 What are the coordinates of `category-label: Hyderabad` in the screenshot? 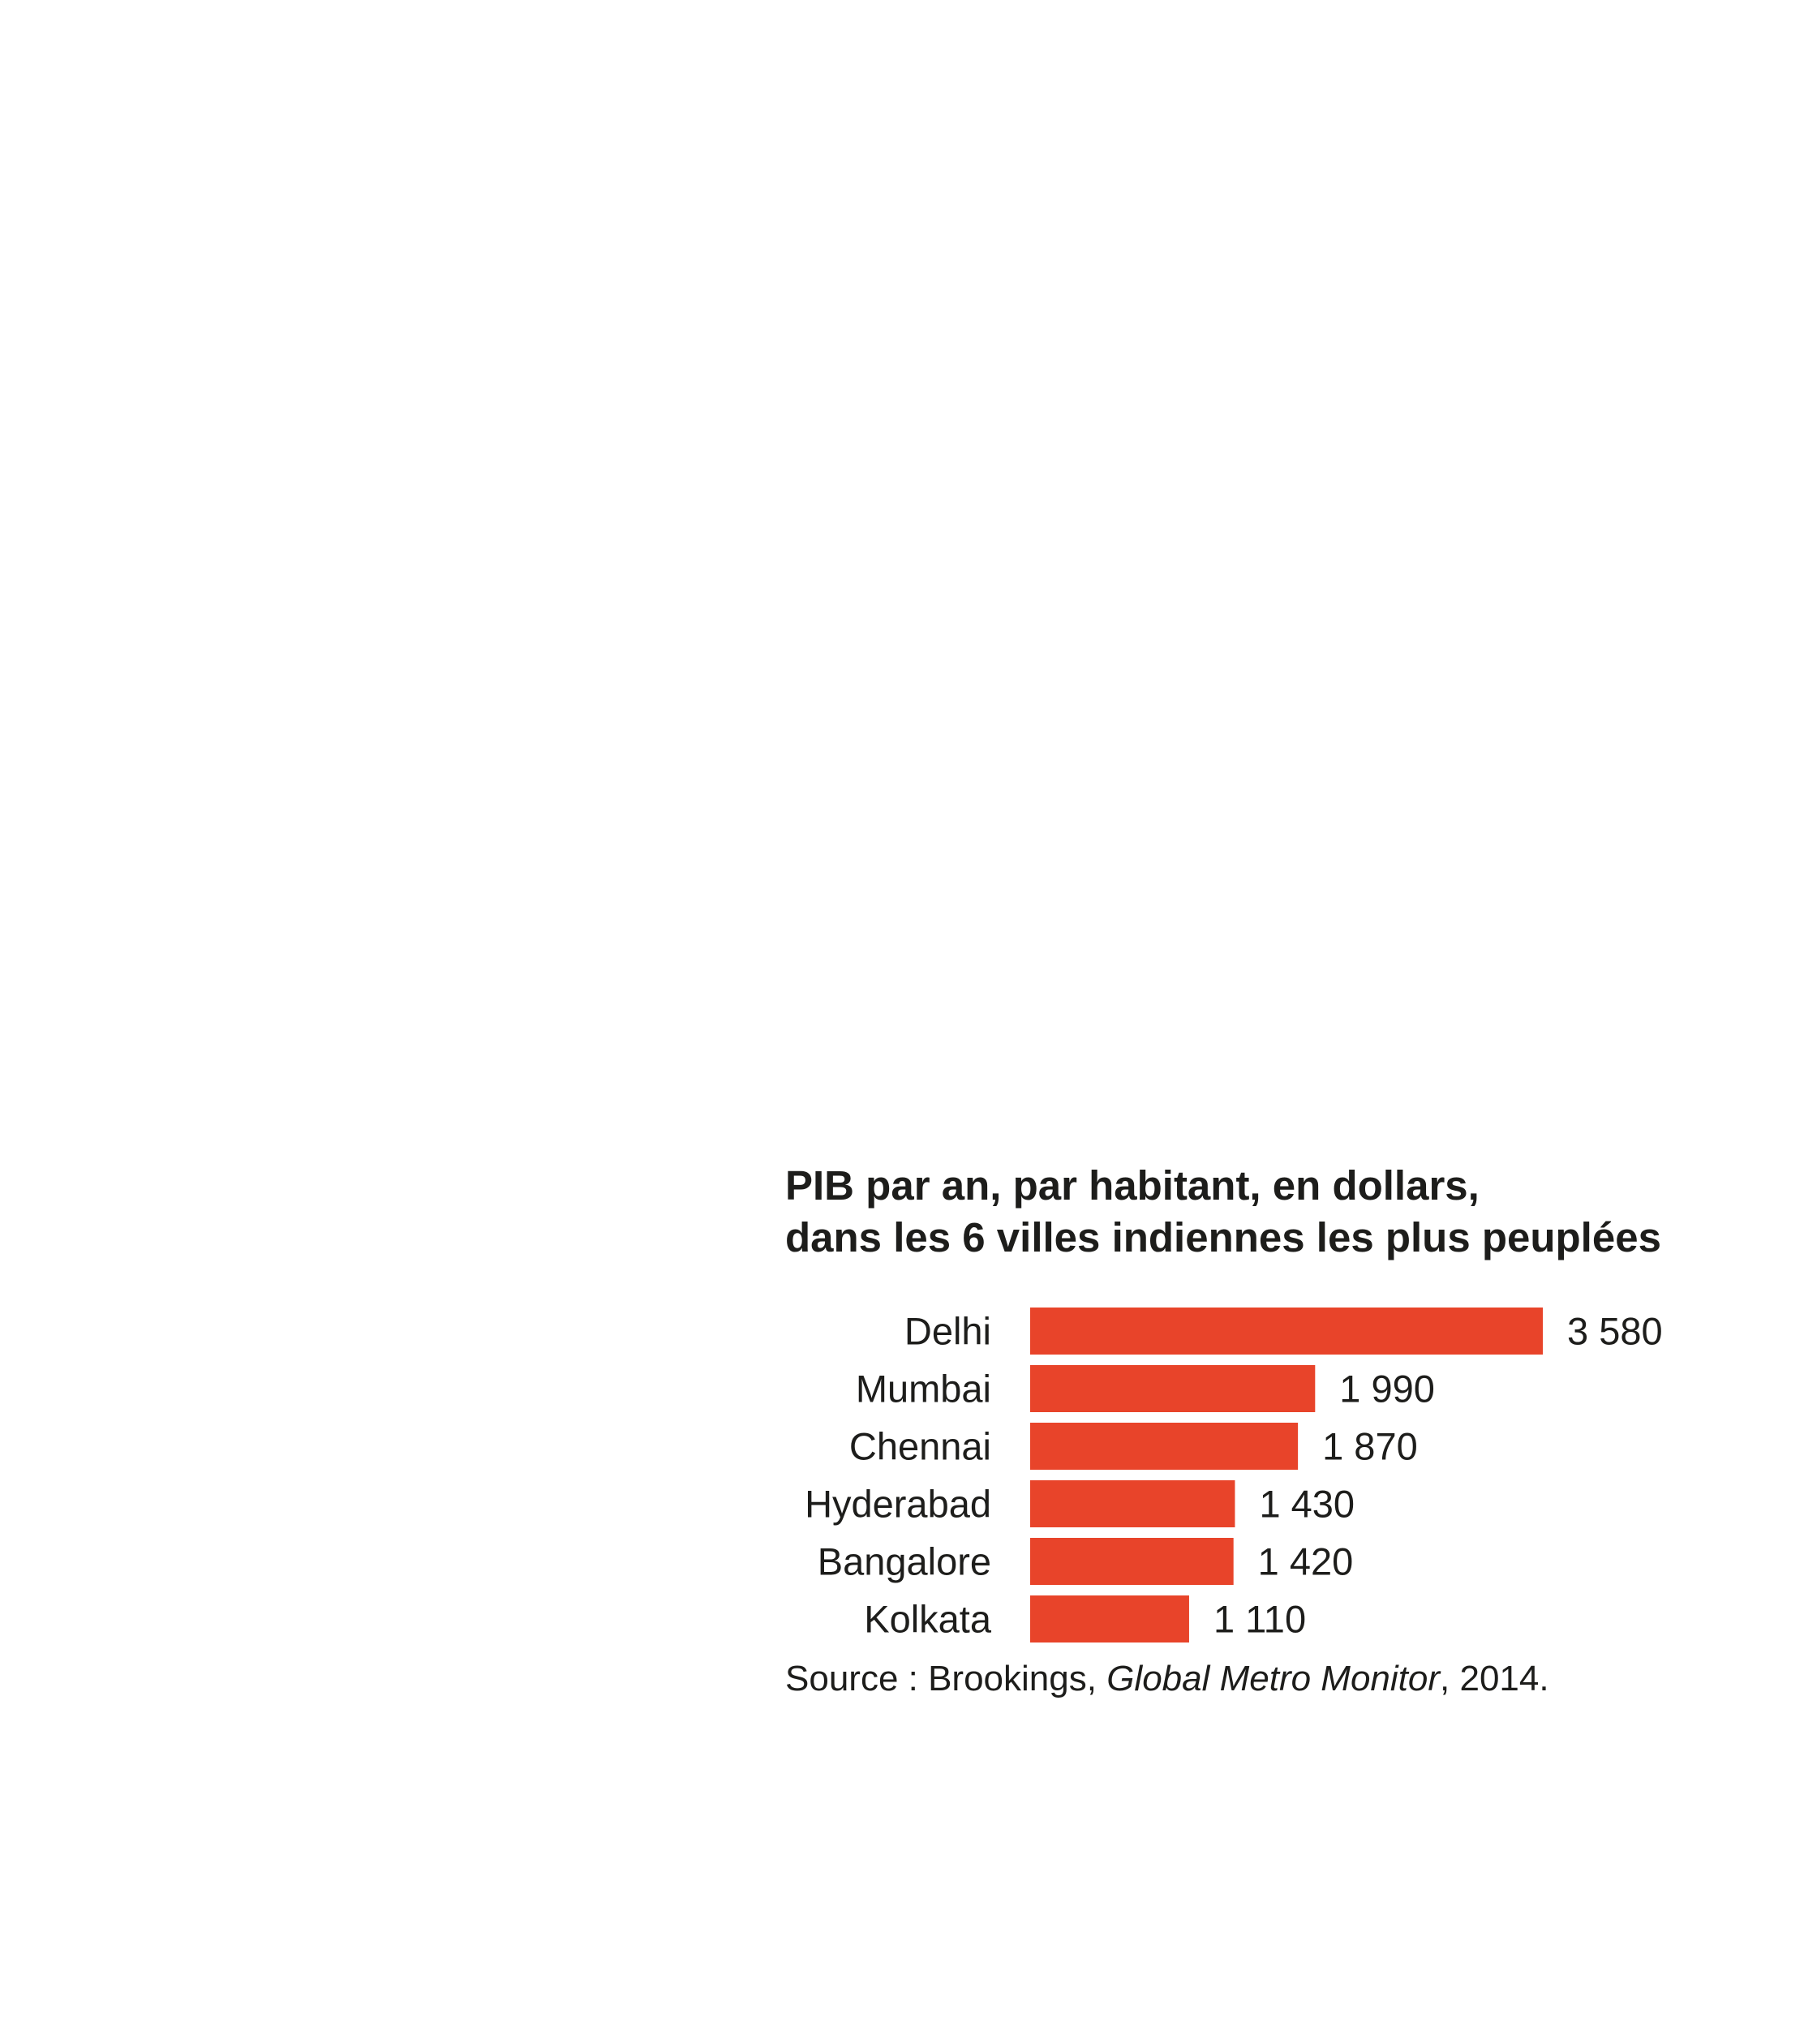 It's located at (898, 1505).